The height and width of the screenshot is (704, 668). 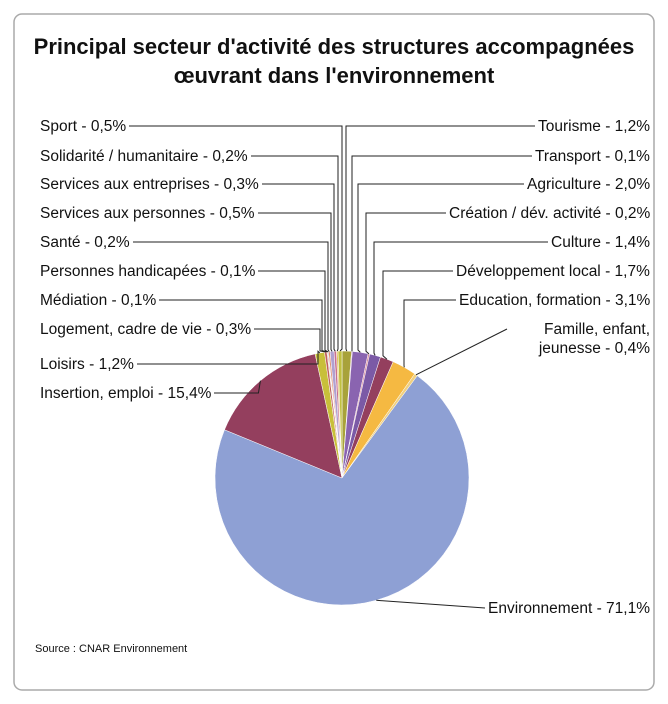 I want to click on category-name: Développement local, so click(x=528, y=271).